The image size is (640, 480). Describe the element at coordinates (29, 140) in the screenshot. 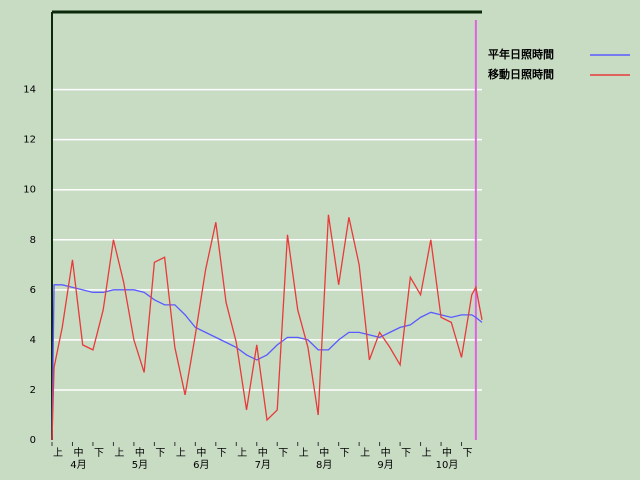

I see `y-tick-label: 12` at that location.